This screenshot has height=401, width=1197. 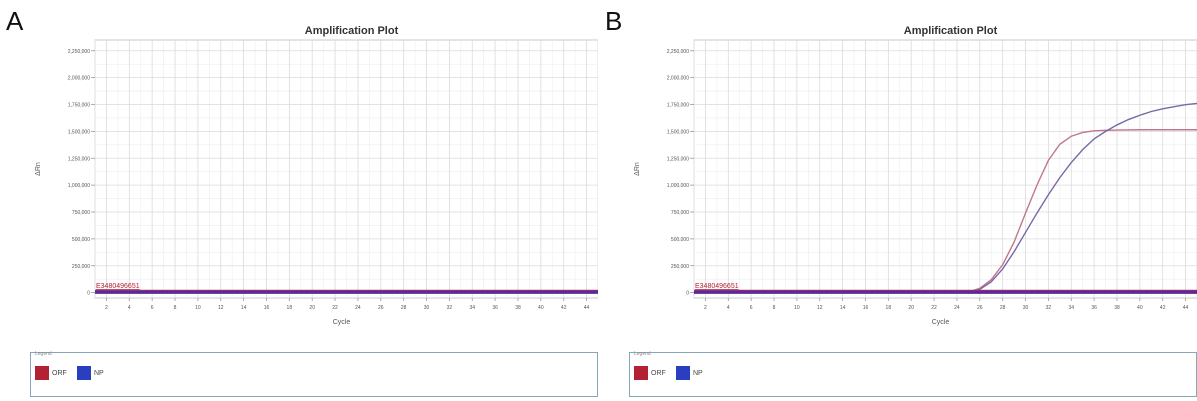 What do you see at coordinates (614, 21) in the screenshot?
I see `panel-letter: B` at bounding box center [614, 21].